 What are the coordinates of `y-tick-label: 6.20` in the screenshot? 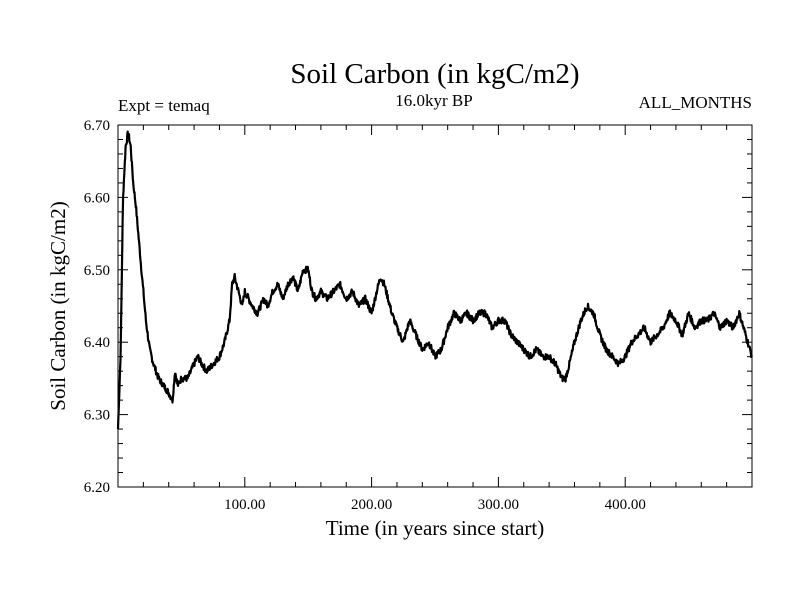 It's located at (97, 488).